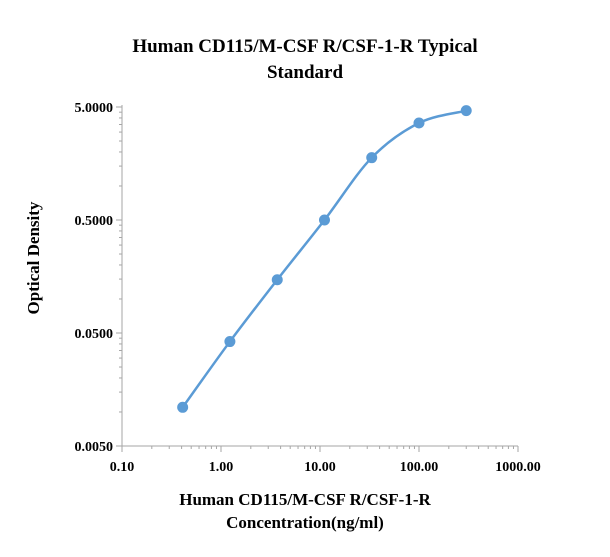  What do you see at coordinates (419, 467) in the screenshot?
I see `x-tick-label: 100.00` at bounding box center [419, 467].